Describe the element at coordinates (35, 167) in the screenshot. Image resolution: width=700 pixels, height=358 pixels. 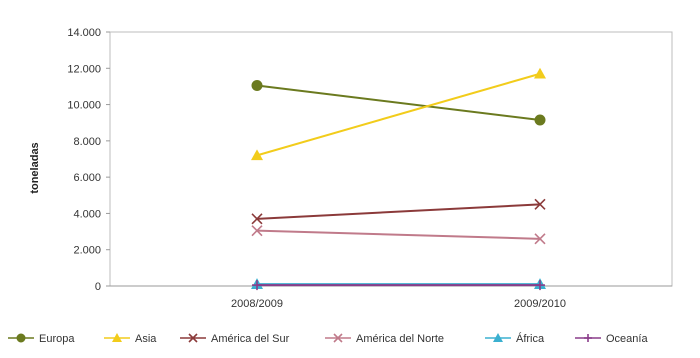
I see `y-axis-title: toneladas` at that location.